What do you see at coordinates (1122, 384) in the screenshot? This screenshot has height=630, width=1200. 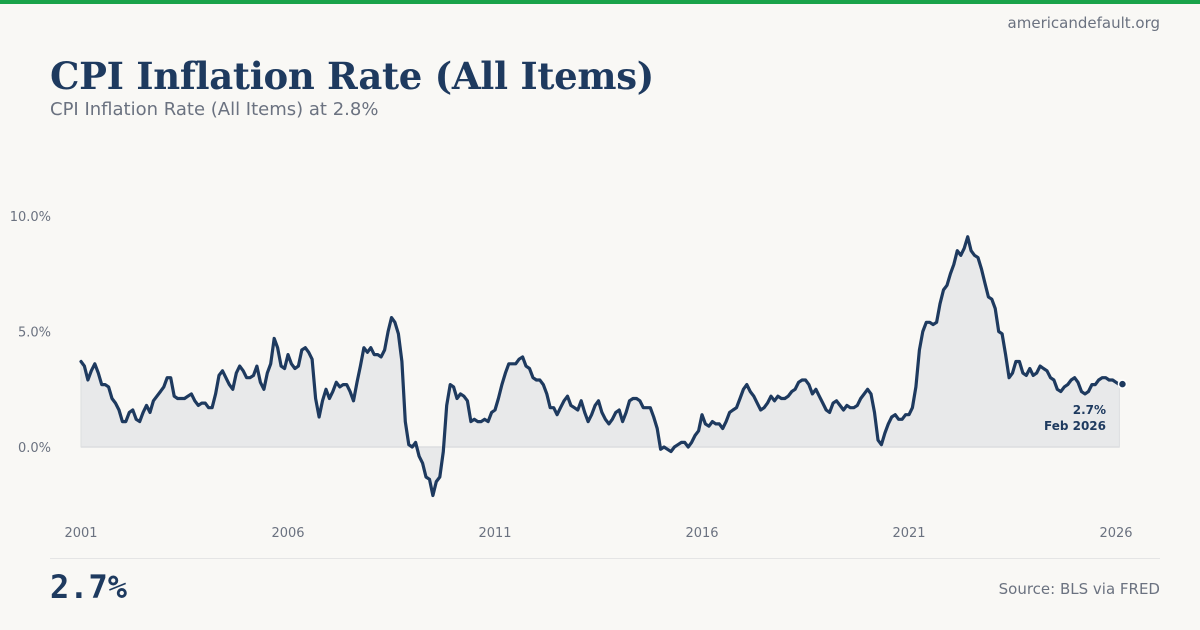 I see `latest-point-marker` at bounding box center [1122, 384].